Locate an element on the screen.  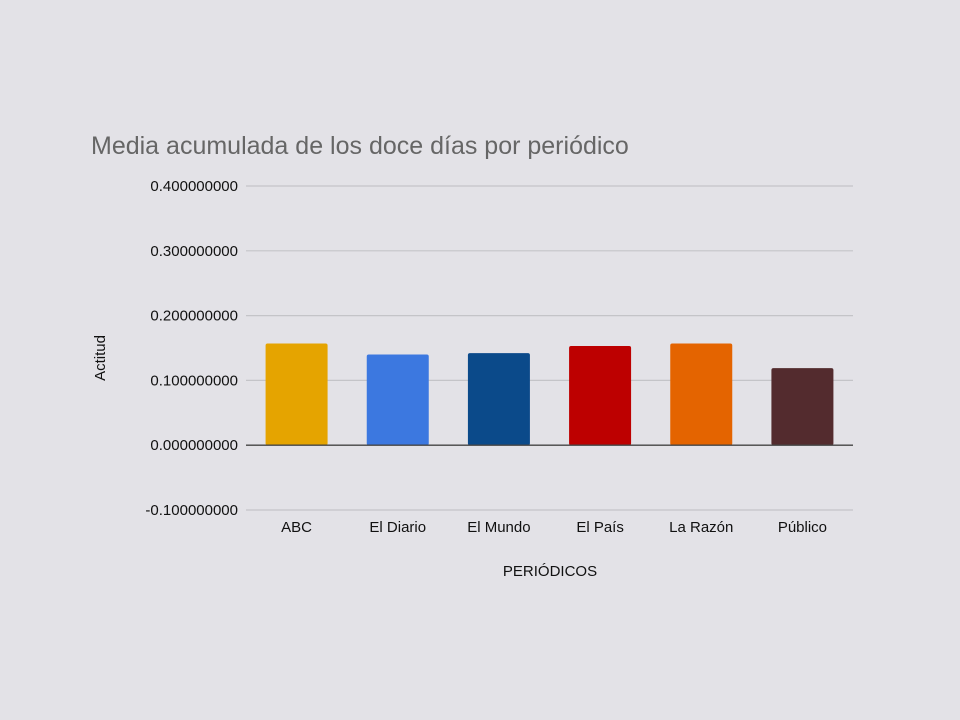
bar-público is located at coordinates (802, 407).